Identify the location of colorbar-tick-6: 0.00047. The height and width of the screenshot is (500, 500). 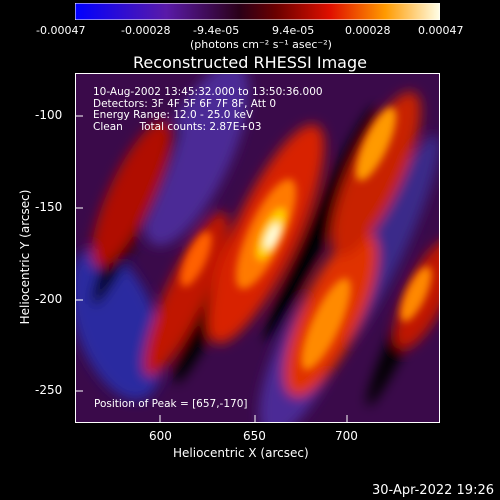
(441, 30).